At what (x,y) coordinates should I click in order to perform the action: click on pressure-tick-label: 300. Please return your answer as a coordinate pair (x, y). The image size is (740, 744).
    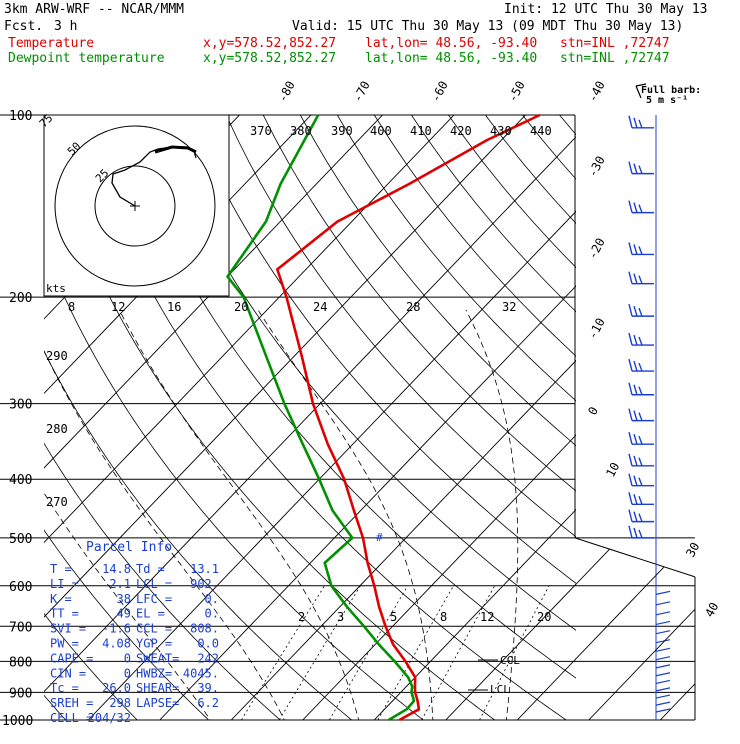
    Looking at the image, I should click on (20, 405).